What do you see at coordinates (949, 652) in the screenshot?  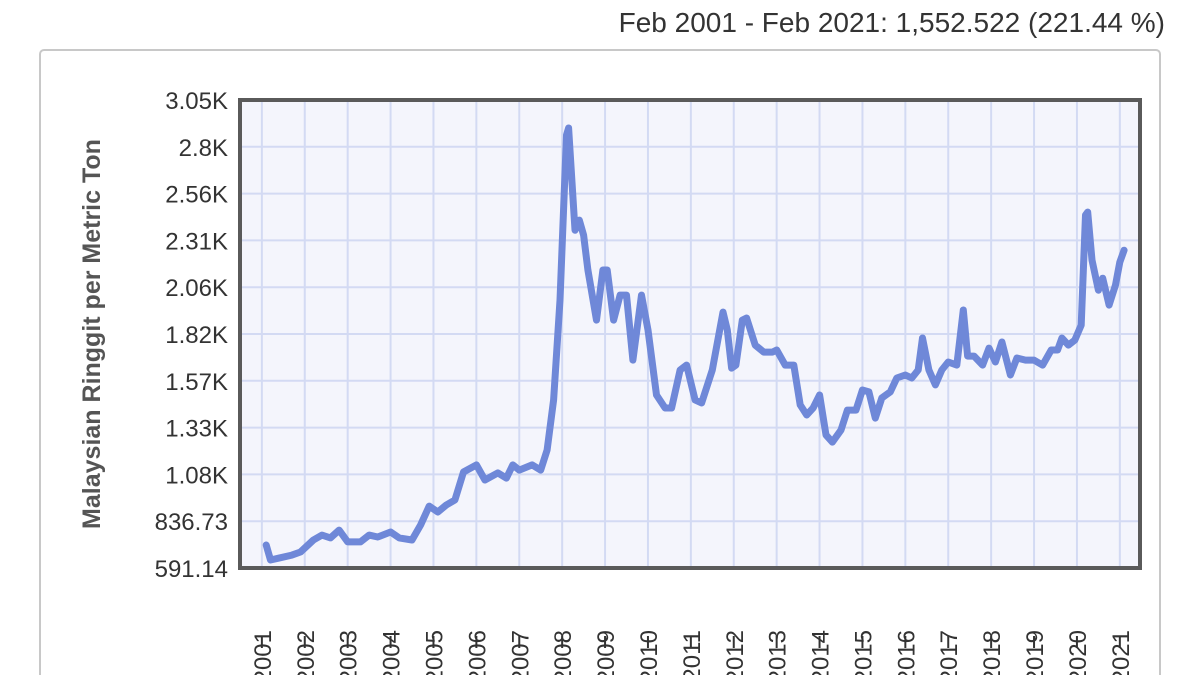 I see `x-tick-label: 2017` at bounding box center [949, 652].